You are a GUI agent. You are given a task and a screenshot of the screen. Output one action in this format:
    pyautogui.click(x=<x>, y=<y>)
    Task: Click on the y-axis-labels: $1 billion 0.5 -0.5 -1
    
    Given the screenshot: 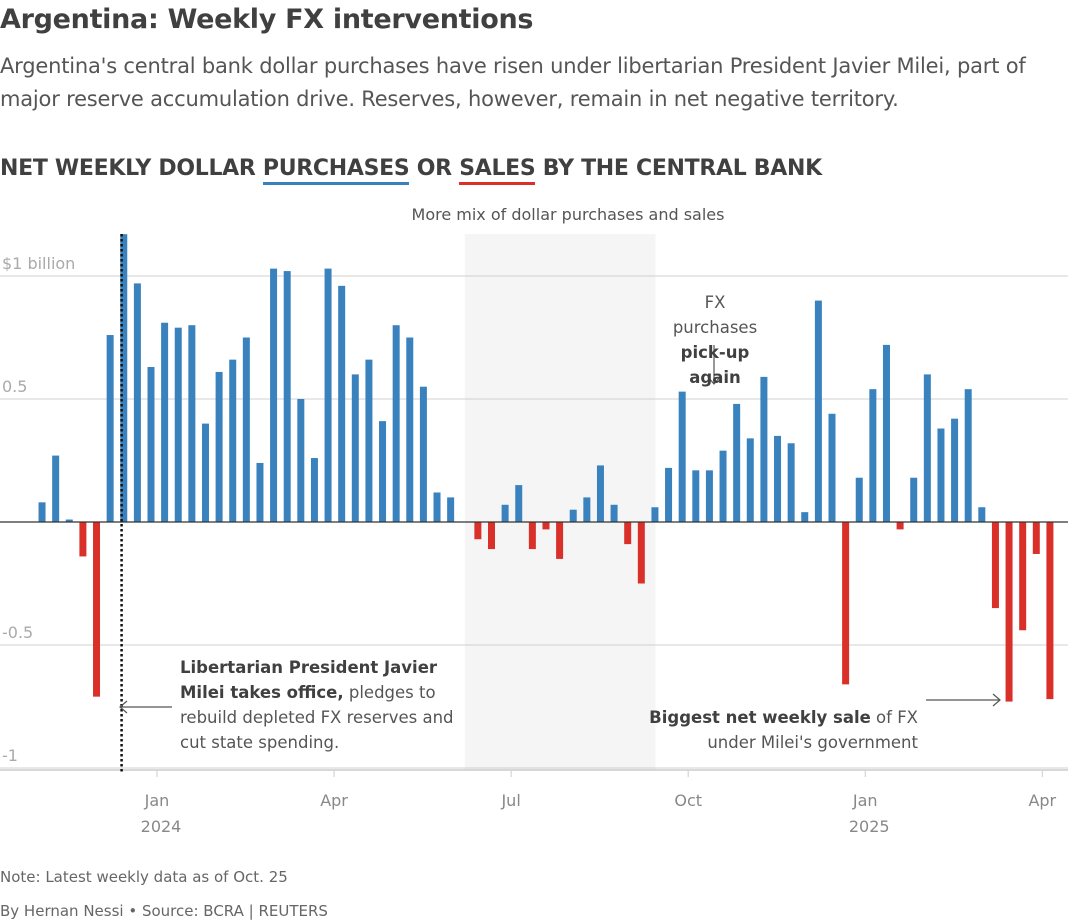 What is the action you would take?
    pyautogui.click(x=38, y=509)
    